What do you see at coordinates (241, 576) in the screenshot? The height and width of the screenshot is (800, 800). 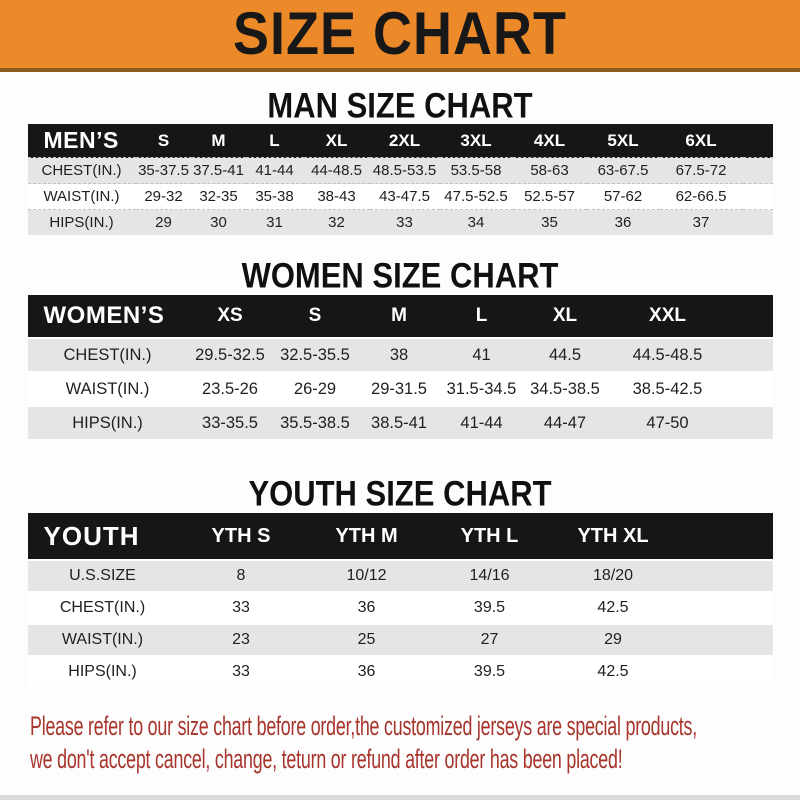 I see `size-cell: 8` at bounding box center [241, 576].